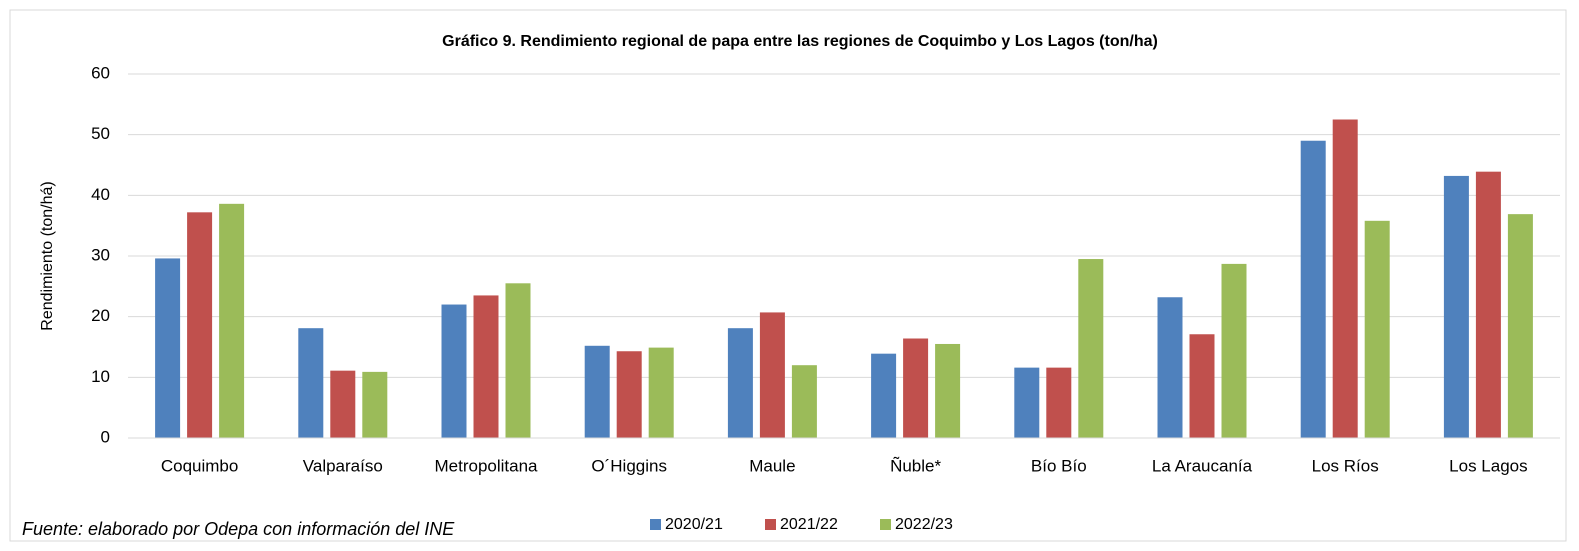 Image resolution: width=1579 pixels, height=551 pixels. Describe the element at coordinates (100, 72) in the screenshot. I see `y-tick-label: 60` at that location.